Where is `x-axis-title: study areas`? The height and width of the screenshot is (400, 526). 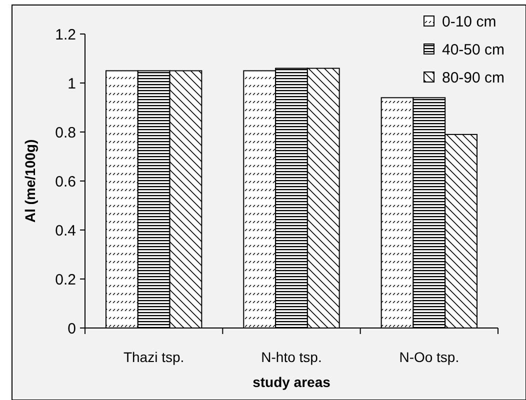
x-axis-title: study areas is located at coordinates (291, 382).